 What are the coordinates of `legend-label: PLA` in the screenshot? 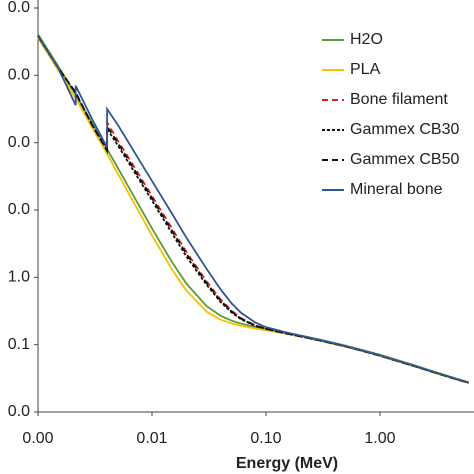 It's located at (365, 69).